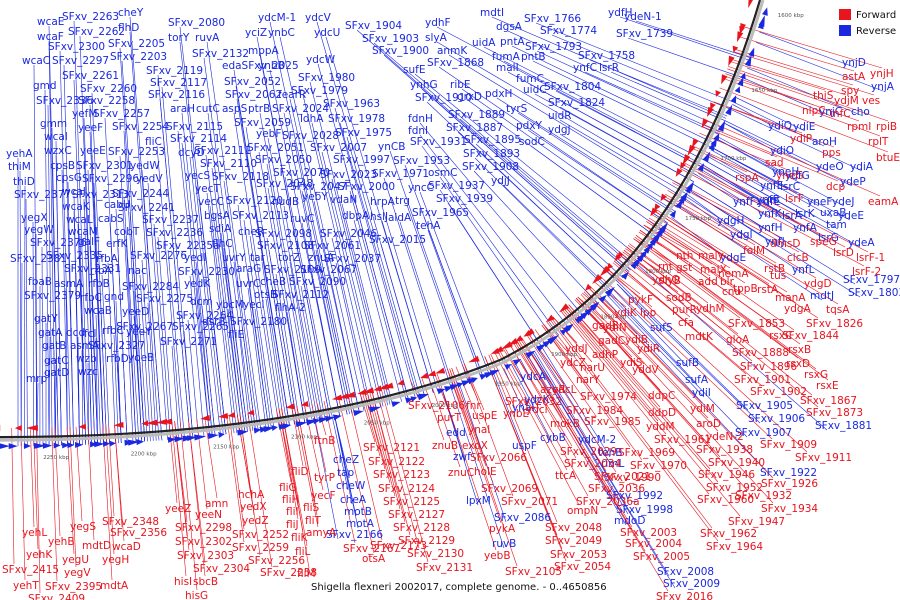  Describe the element at coordinates (411, 502) in the screenshot. I see `forward-gene-label: SFxv_2125` at that location.